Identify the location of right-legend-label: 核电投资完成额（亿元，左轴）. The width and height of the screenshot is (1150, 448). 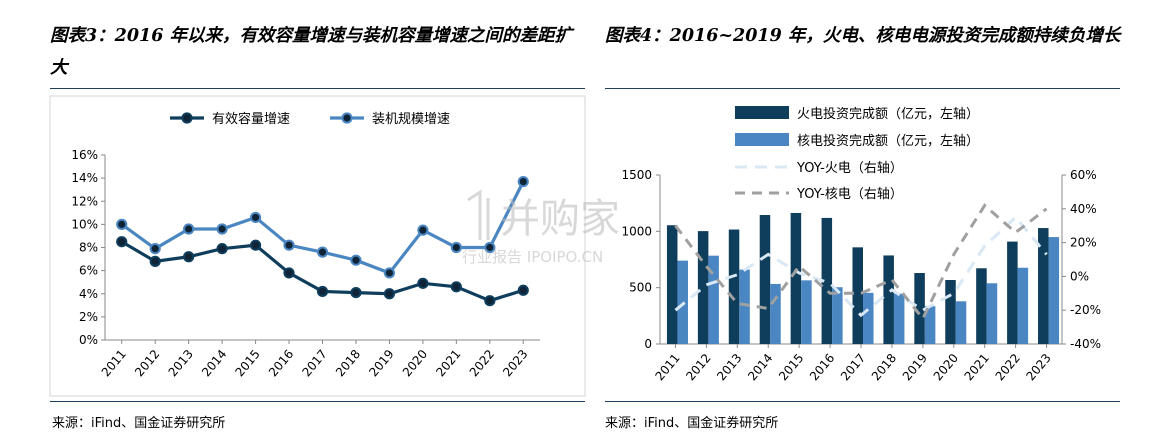
(888, 141).